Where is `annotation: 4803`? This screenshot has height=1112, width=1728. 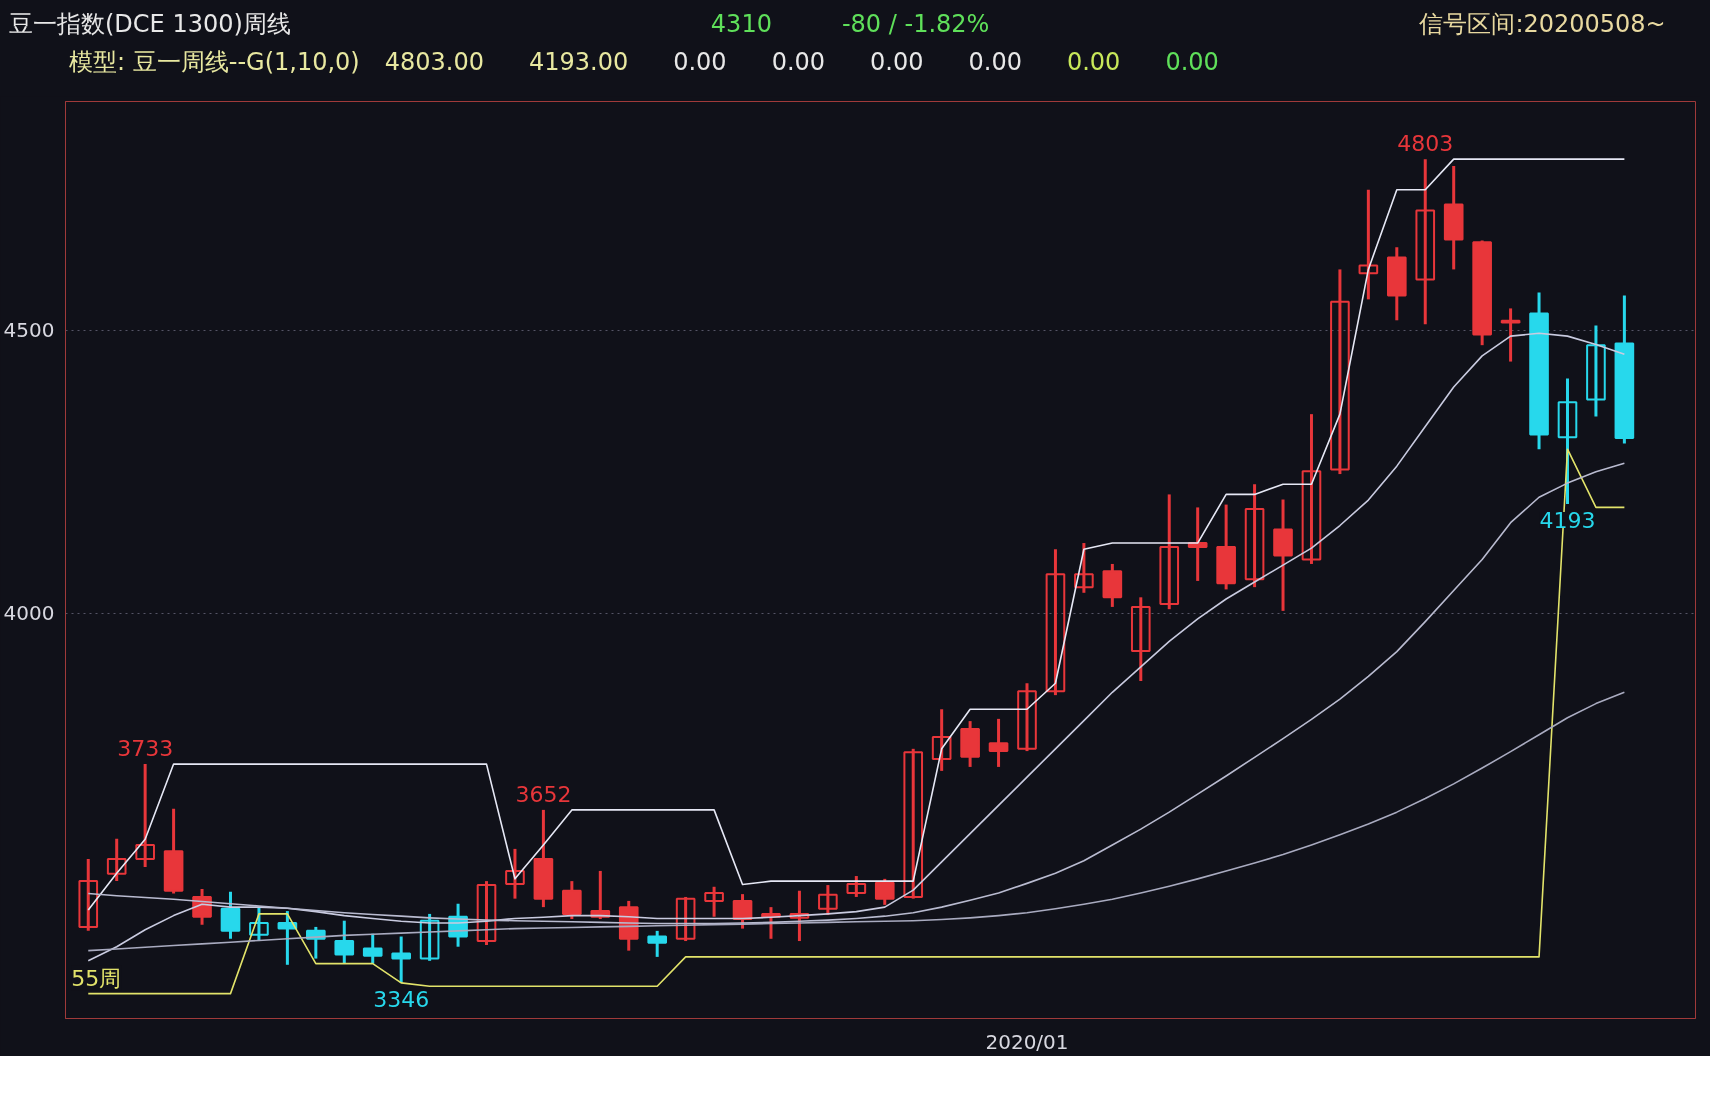
annotation: 4803 is located at coordinates (1425, 144).